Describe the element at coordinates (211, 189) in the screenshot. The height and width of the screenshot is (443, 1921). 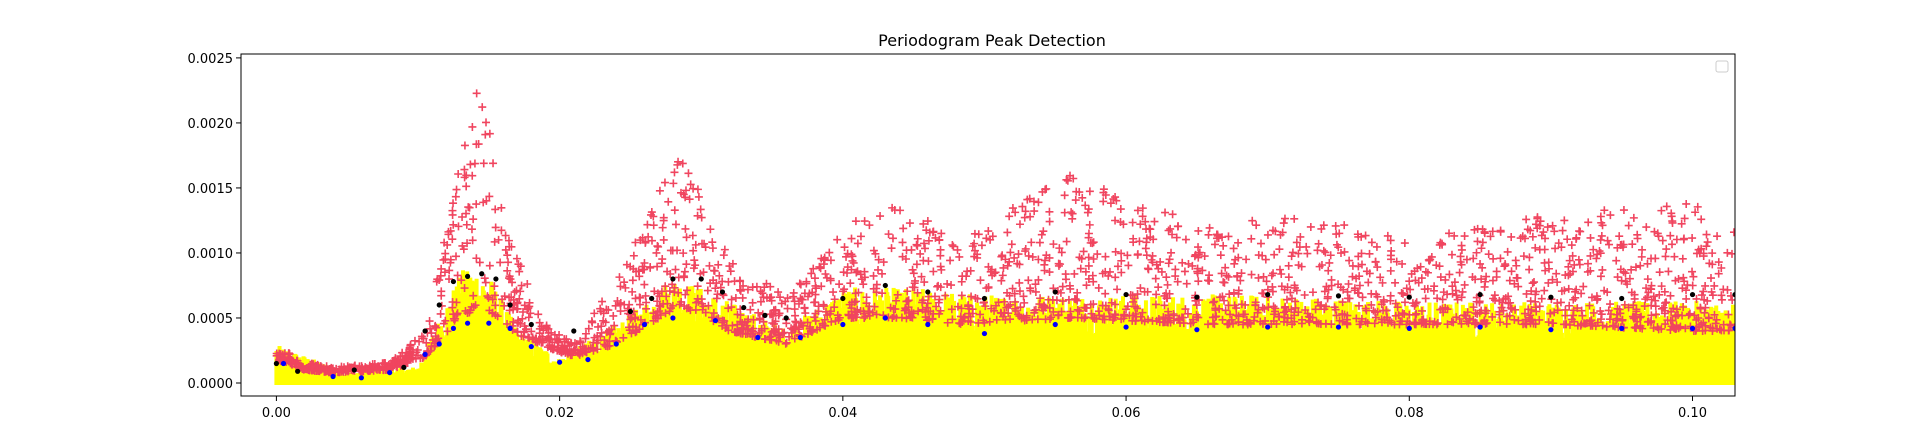
I see `y-tick-label: 0.0015` at that location.